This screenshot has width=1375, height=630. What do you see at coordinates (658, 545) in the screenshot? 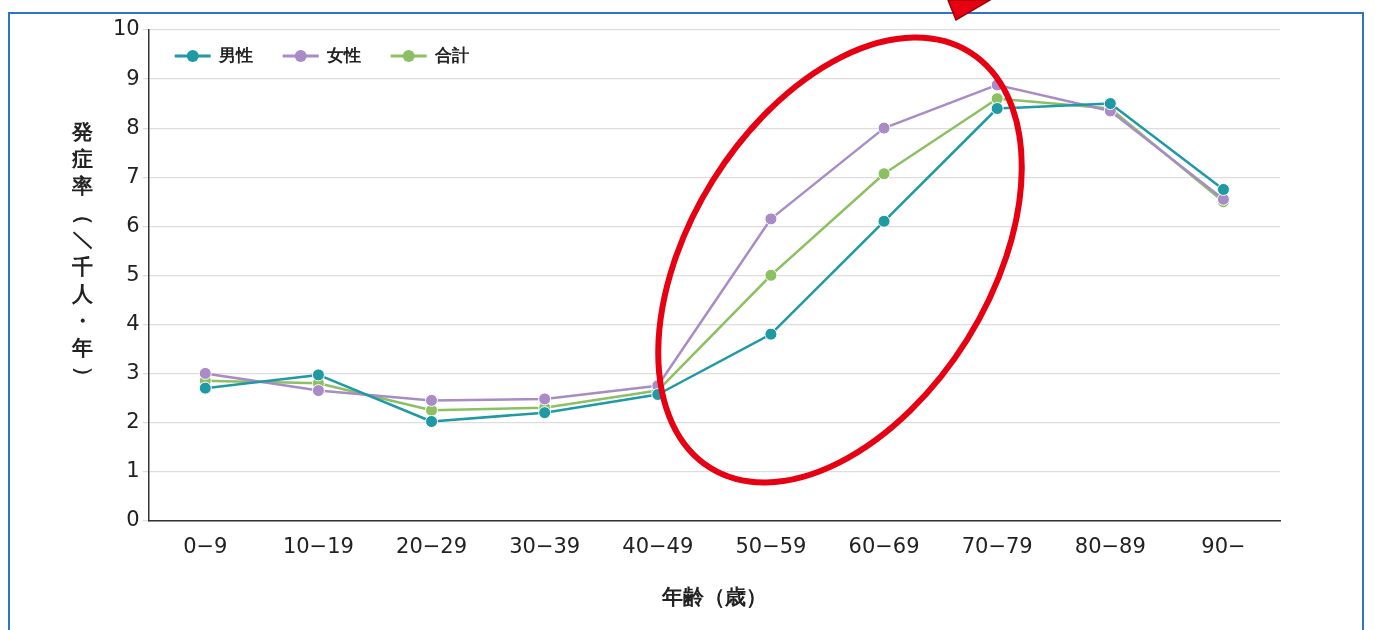
I see `x-tick-label: 40−49` at bounding box center [658, 545].